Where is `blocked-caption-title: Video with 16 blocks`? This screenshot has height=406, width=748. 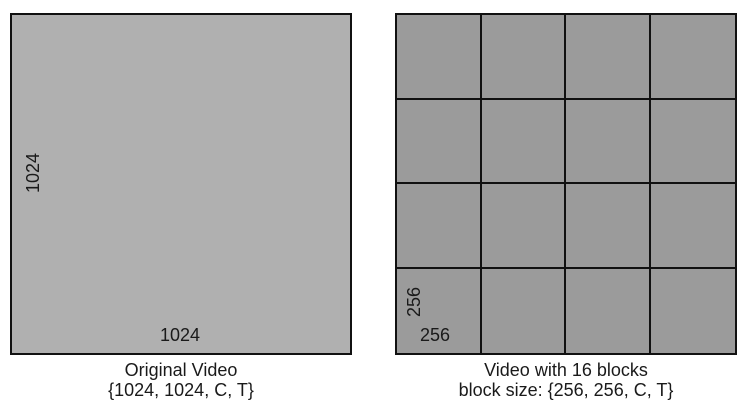 blocked-caption-title: Video with 16 blocks is located at coordinates (566, 370).